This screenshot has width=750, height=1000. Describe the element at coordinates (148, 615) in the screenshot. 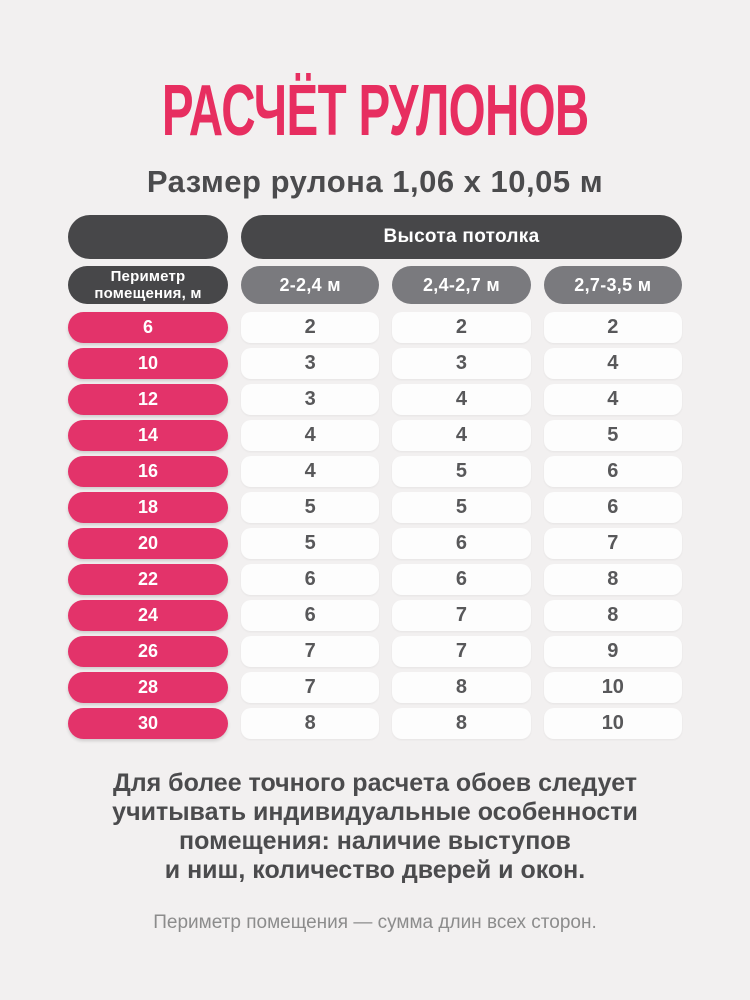

I see `perimeter-value: 24` at that location.